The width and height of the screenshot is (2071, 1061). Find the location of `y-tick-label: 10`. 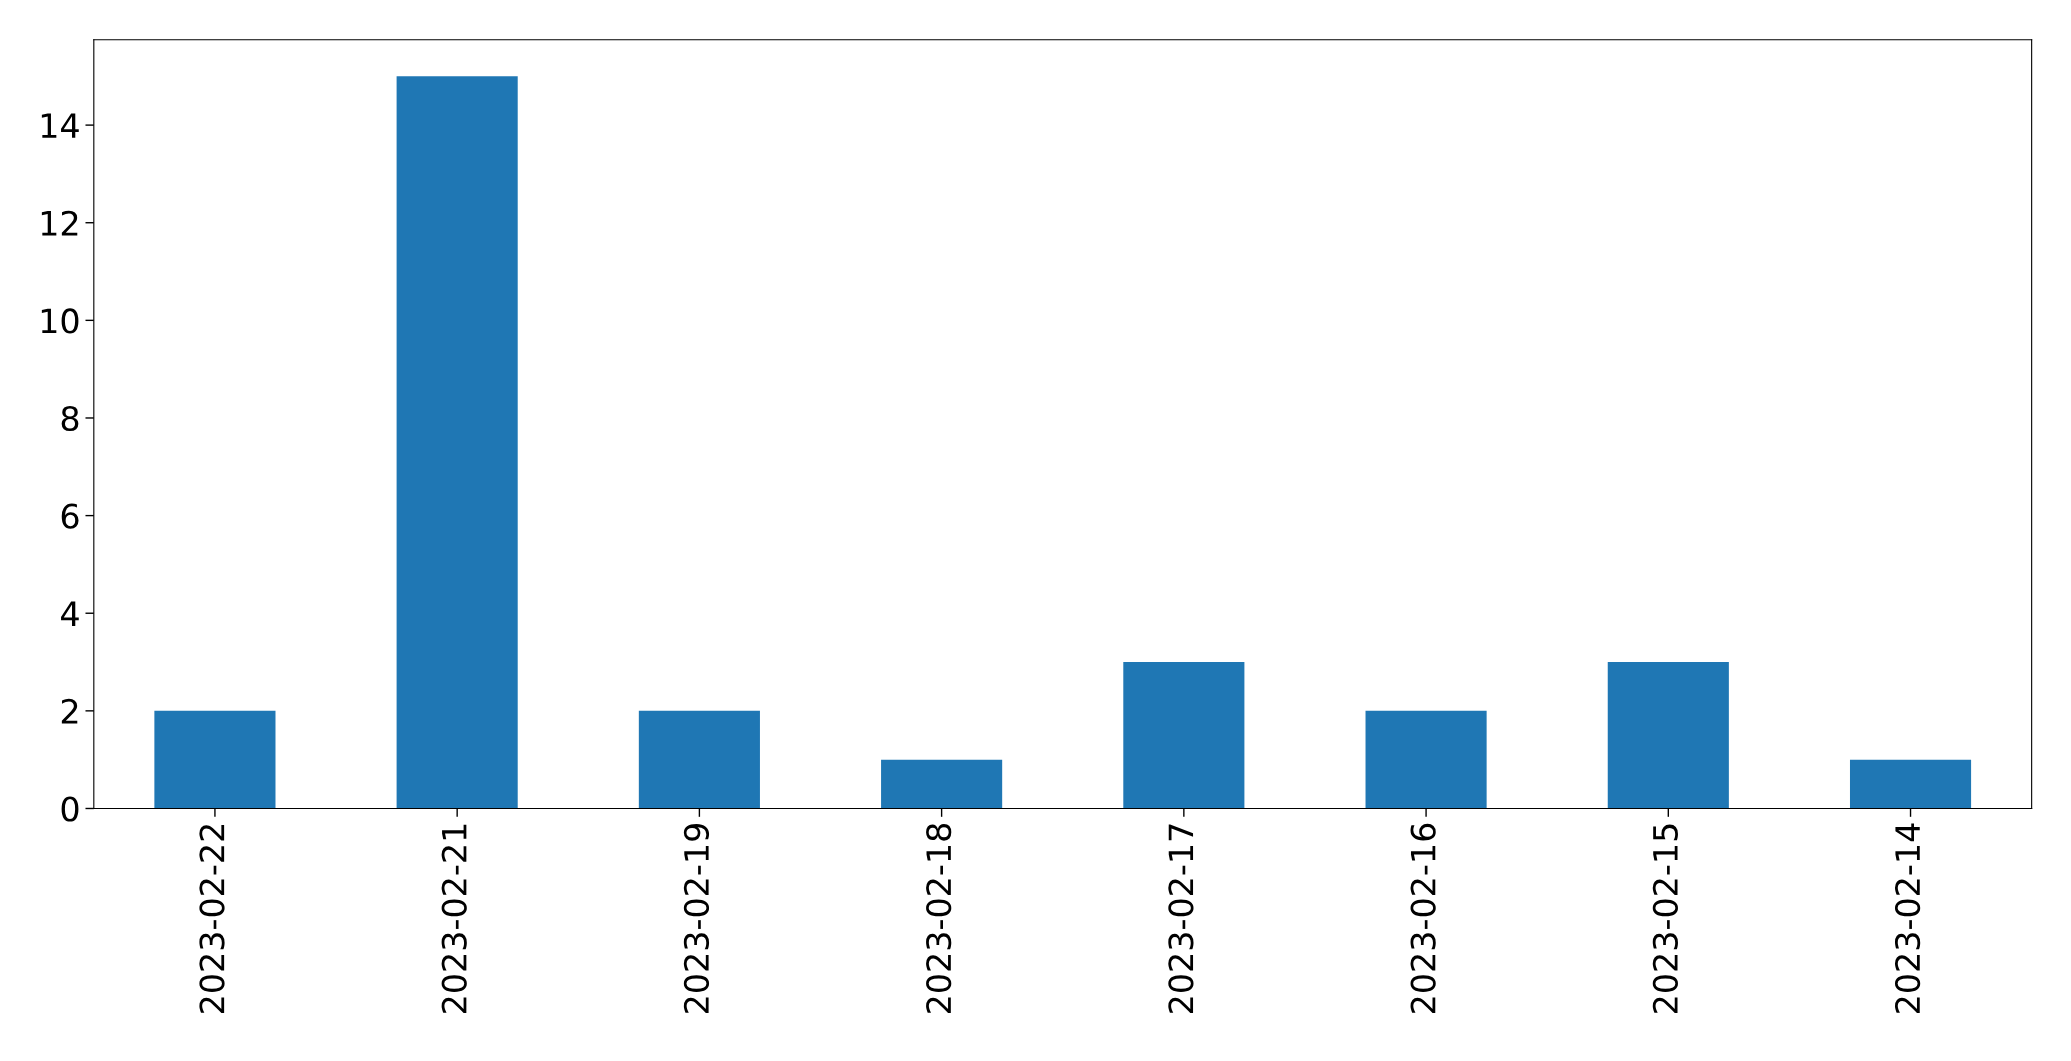

y-tick-label: 10 is located at coordinates (60, 321).